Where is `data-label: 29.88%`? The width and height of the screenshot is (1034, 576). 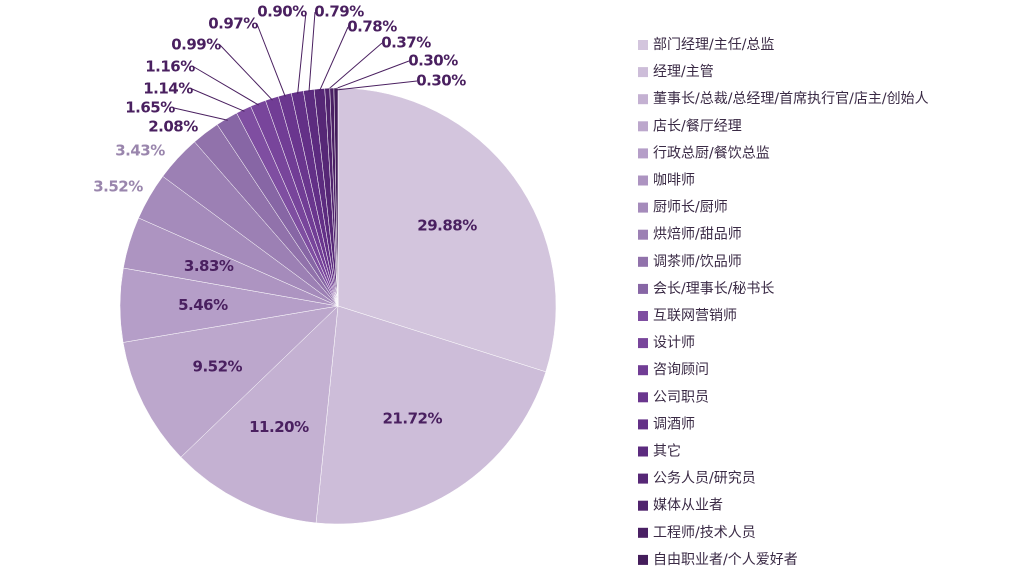
data-label: 29.88% is located at coordinates (447, 226).